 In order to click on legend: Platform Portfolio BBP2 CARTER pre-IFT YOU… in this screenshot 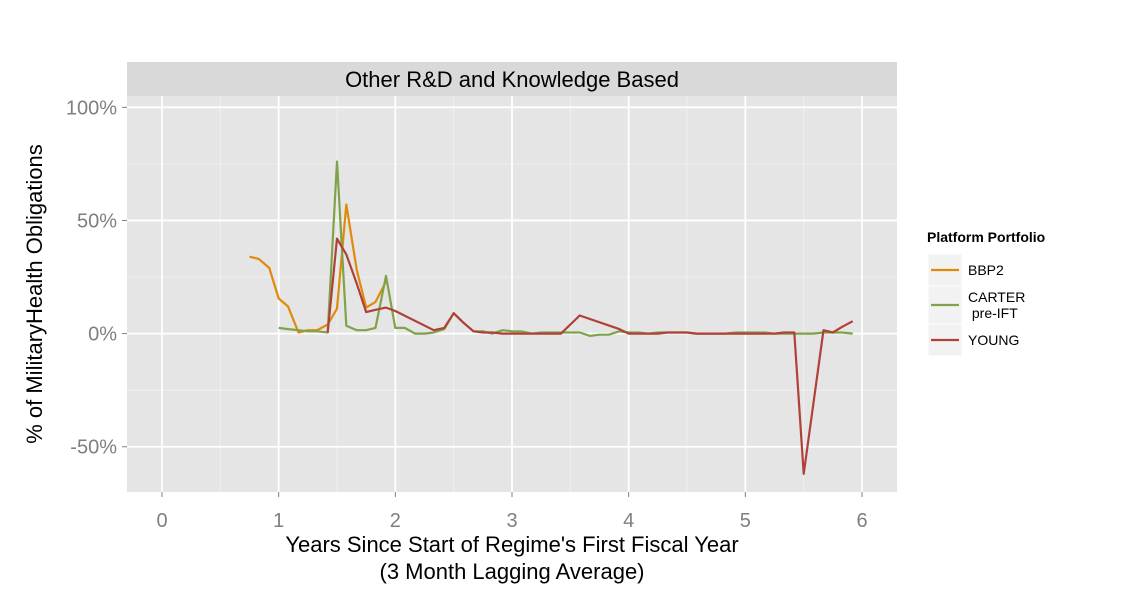, I will do `click(986, 293)`.